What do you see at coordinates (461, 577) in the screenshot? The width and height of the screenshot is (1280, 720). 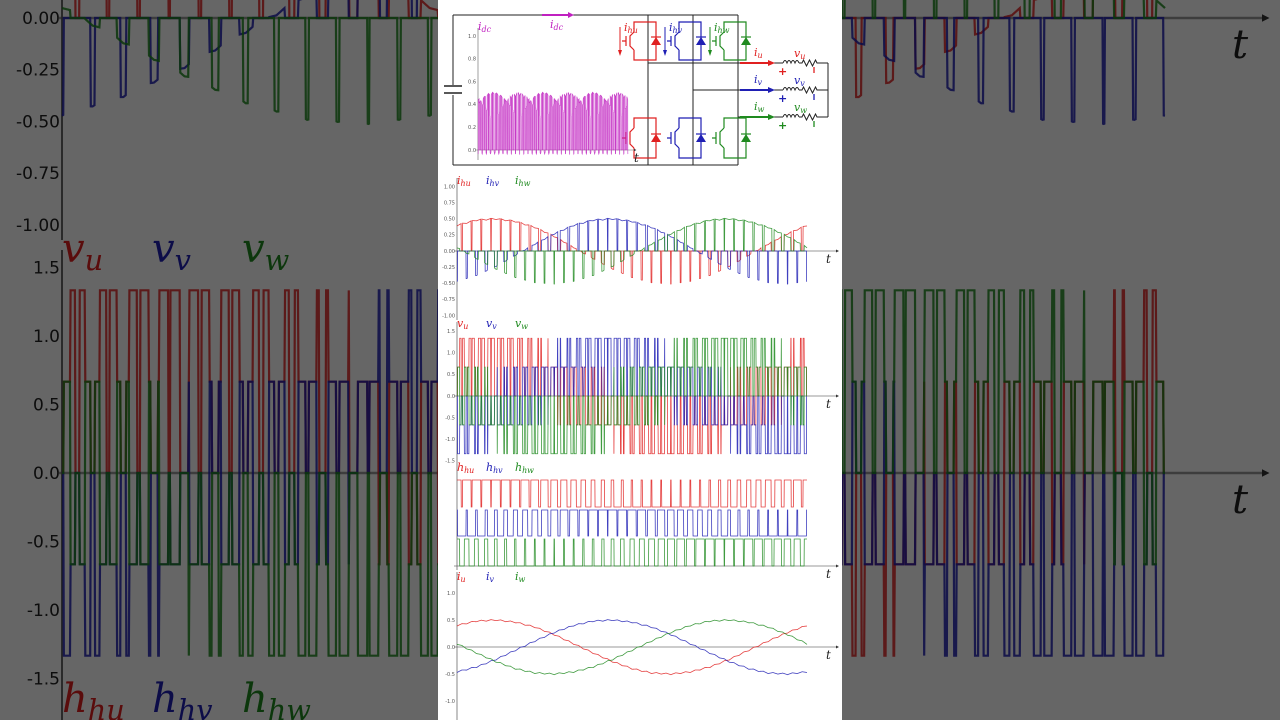 I see `series-label-iu: iu` at bounding box center [461, 577].